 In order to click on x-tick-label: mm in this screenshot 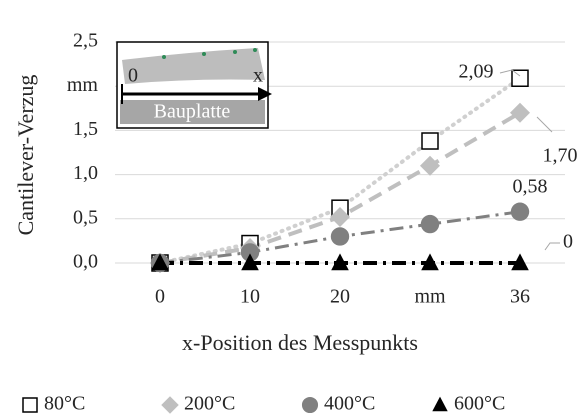, I will do `click(430, 297)`.